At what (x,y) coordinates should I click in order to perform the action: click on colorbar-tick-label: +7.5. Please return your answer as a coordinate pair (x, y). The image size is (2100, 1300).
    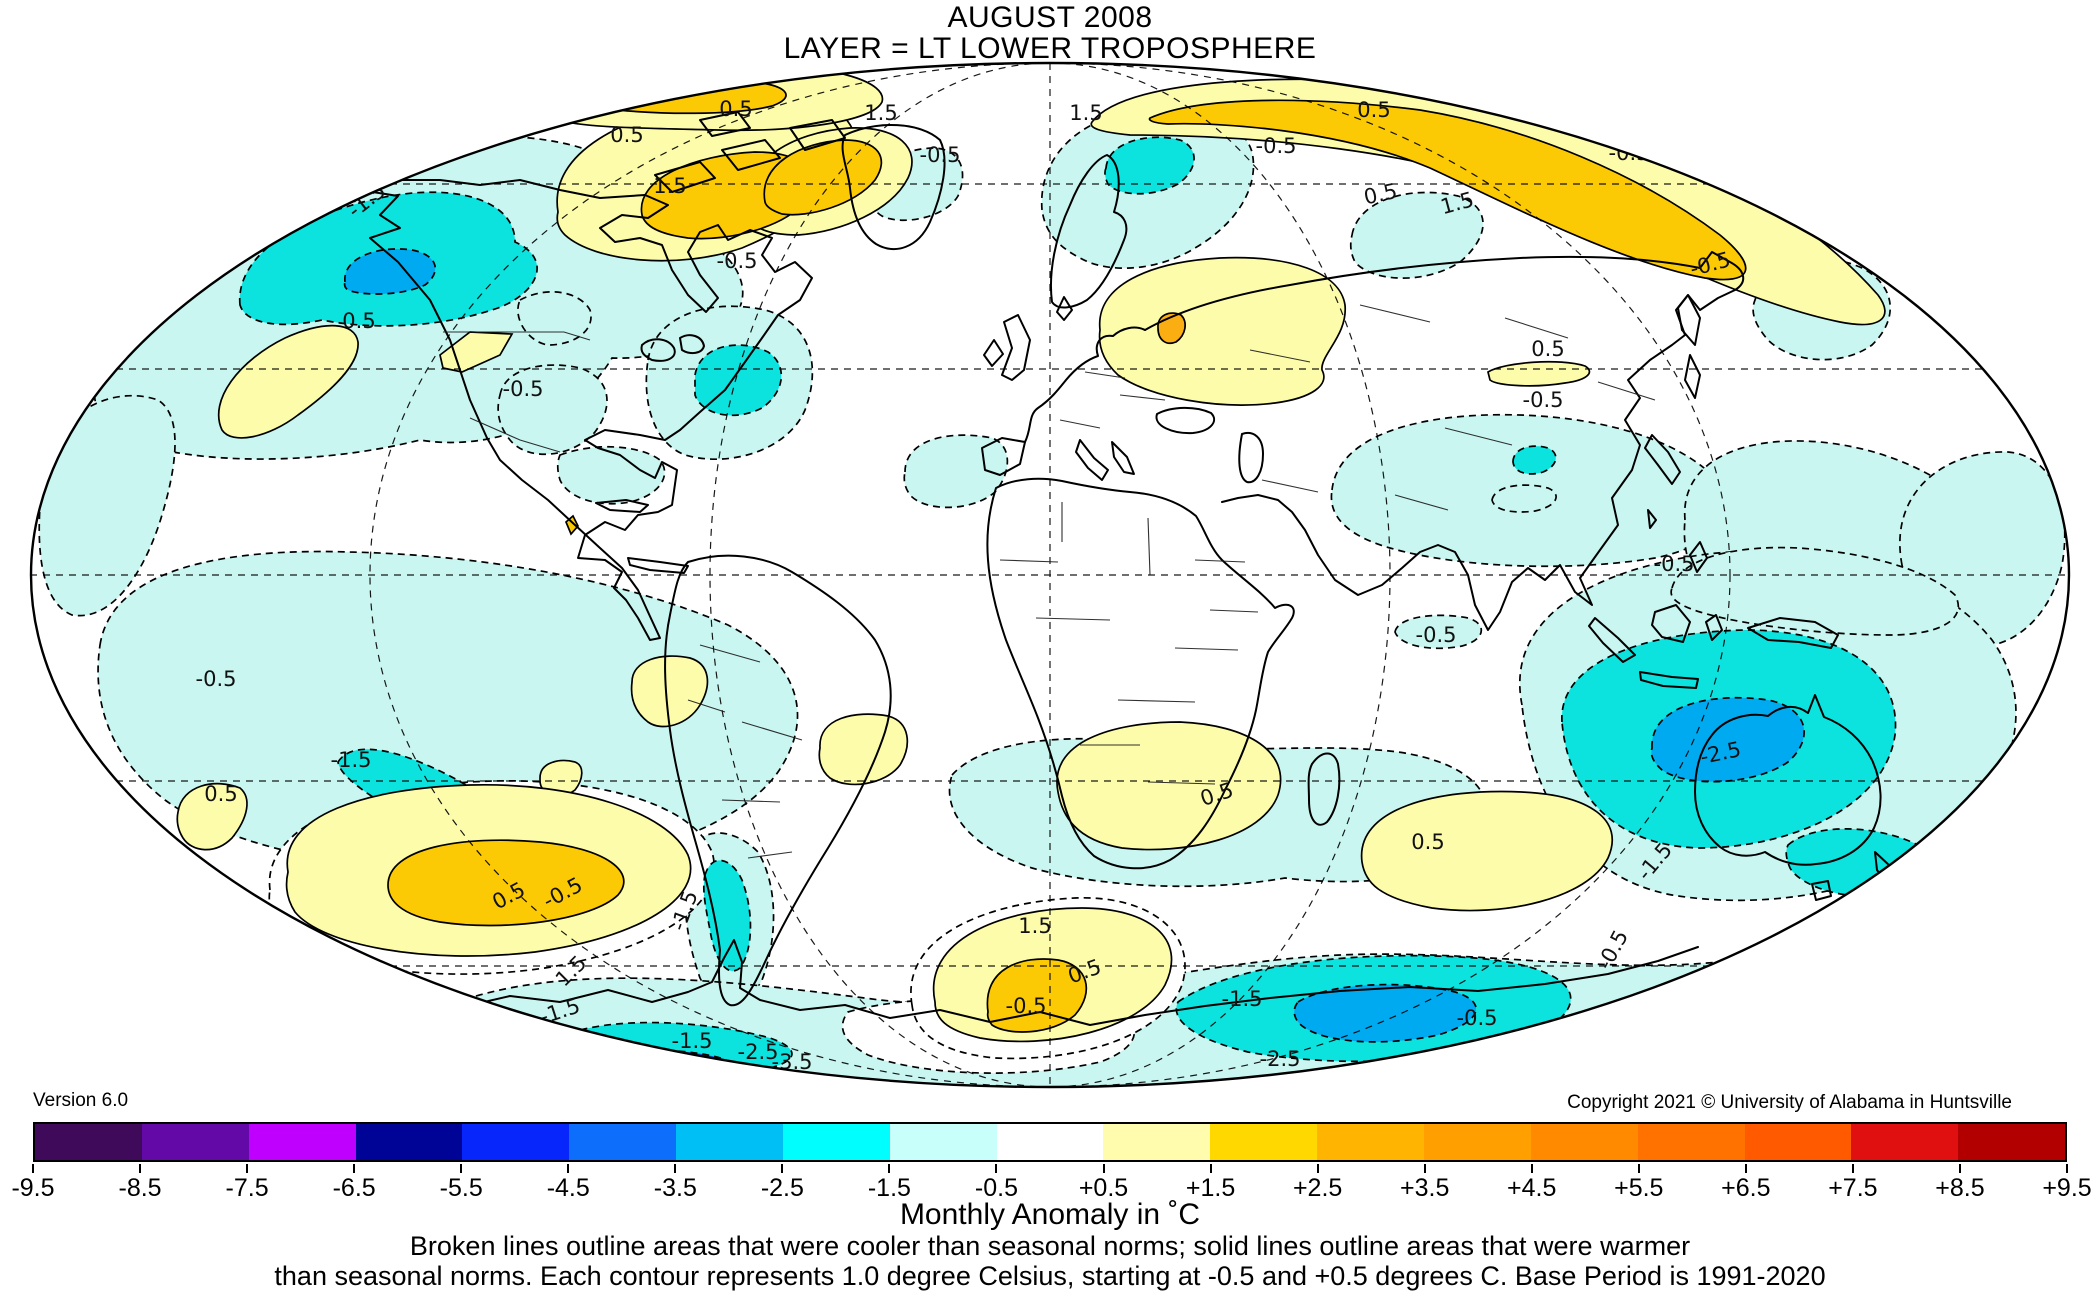
    Looking at the image, I should click on (1853, 1188).